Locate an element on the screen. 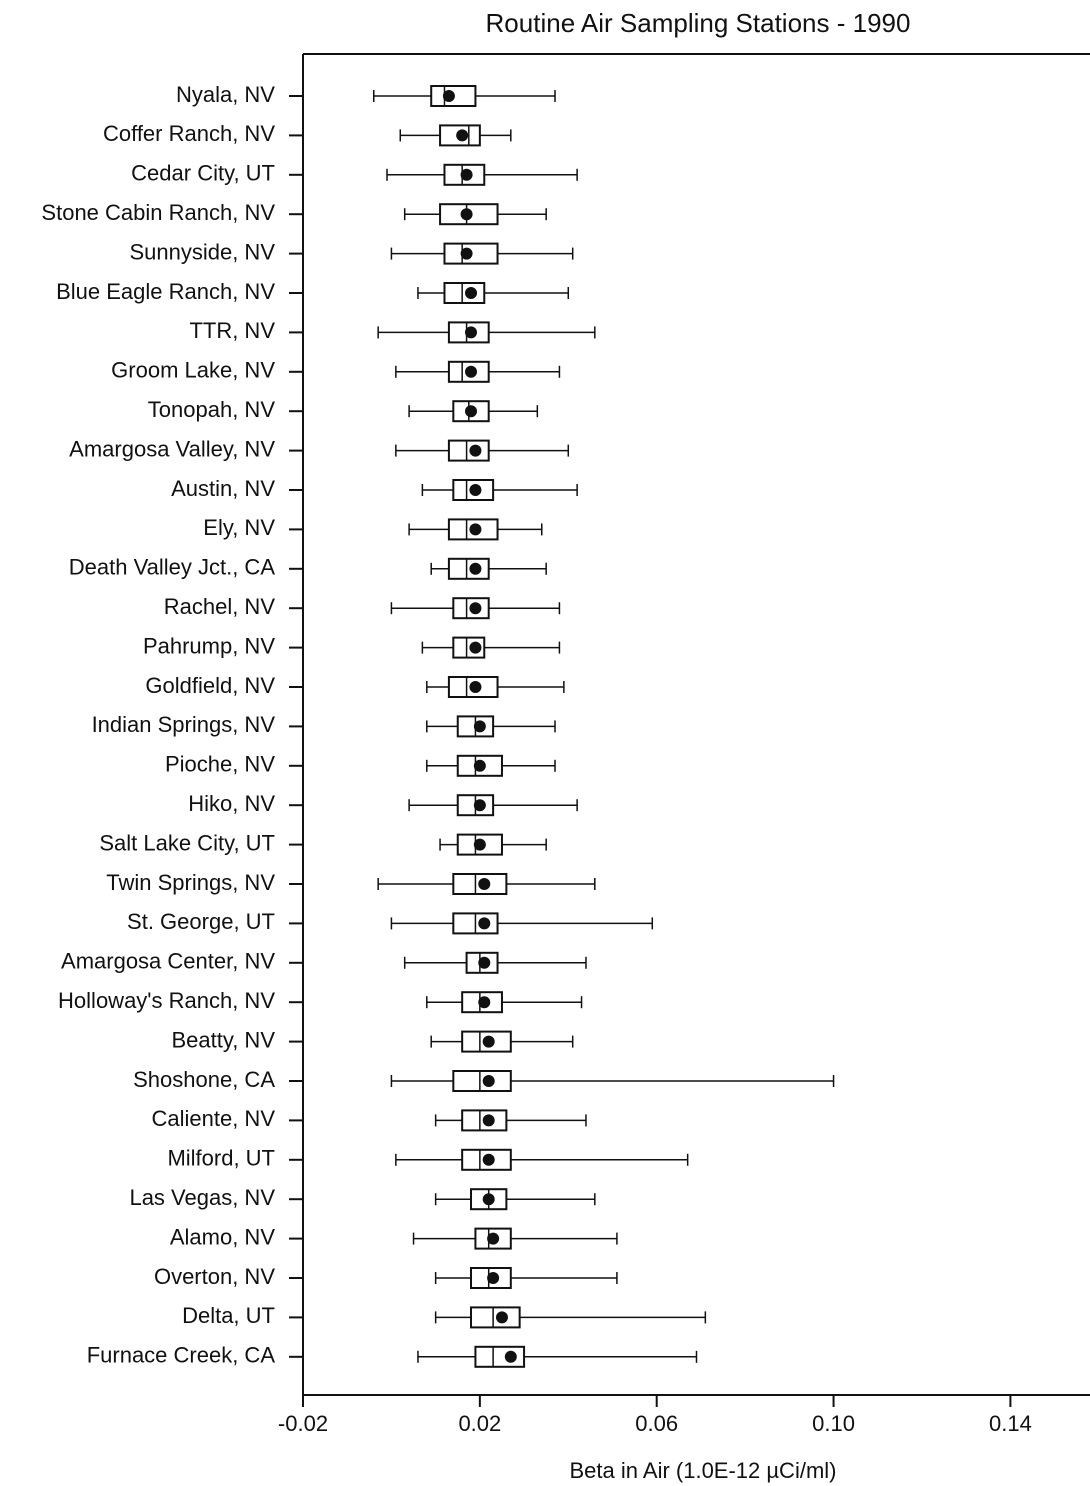  y-tick-label: Overton, NV is located at coordinates (214, 1276).